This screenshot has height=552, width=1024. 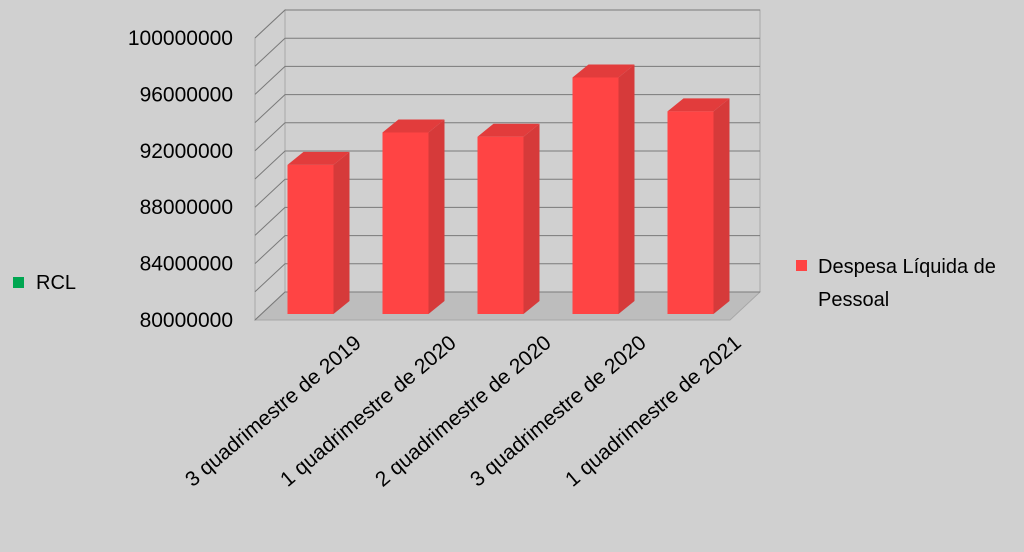 I want to click on legend-despesa-label-line1: Despesa Líquida de, so click(x=907, y=267).